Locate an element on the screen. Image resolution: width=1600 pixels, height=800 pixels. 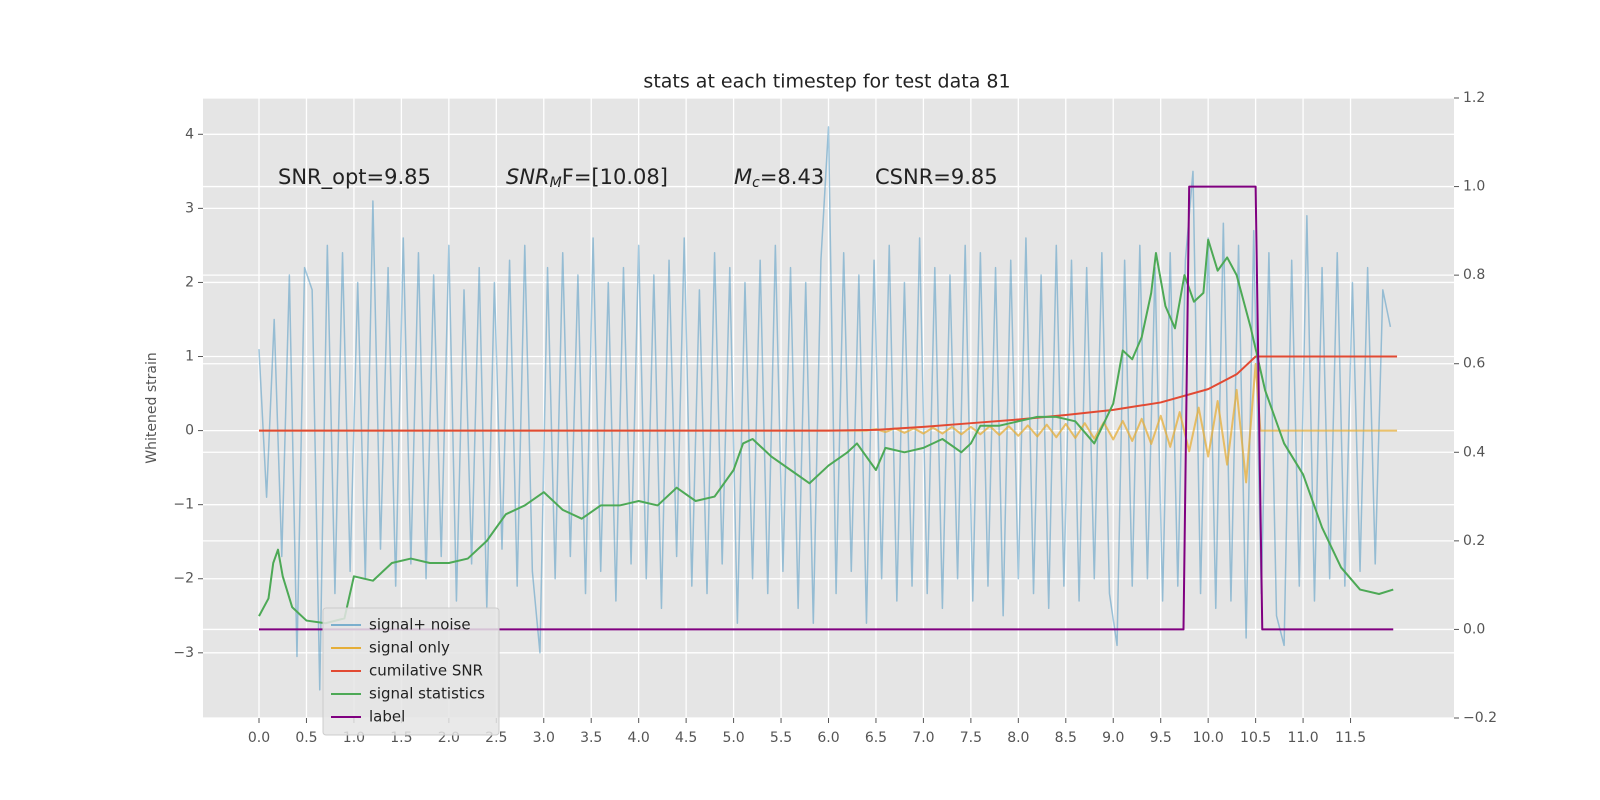
x-tick-label: 5.5 is located at coordinates (781, 738).